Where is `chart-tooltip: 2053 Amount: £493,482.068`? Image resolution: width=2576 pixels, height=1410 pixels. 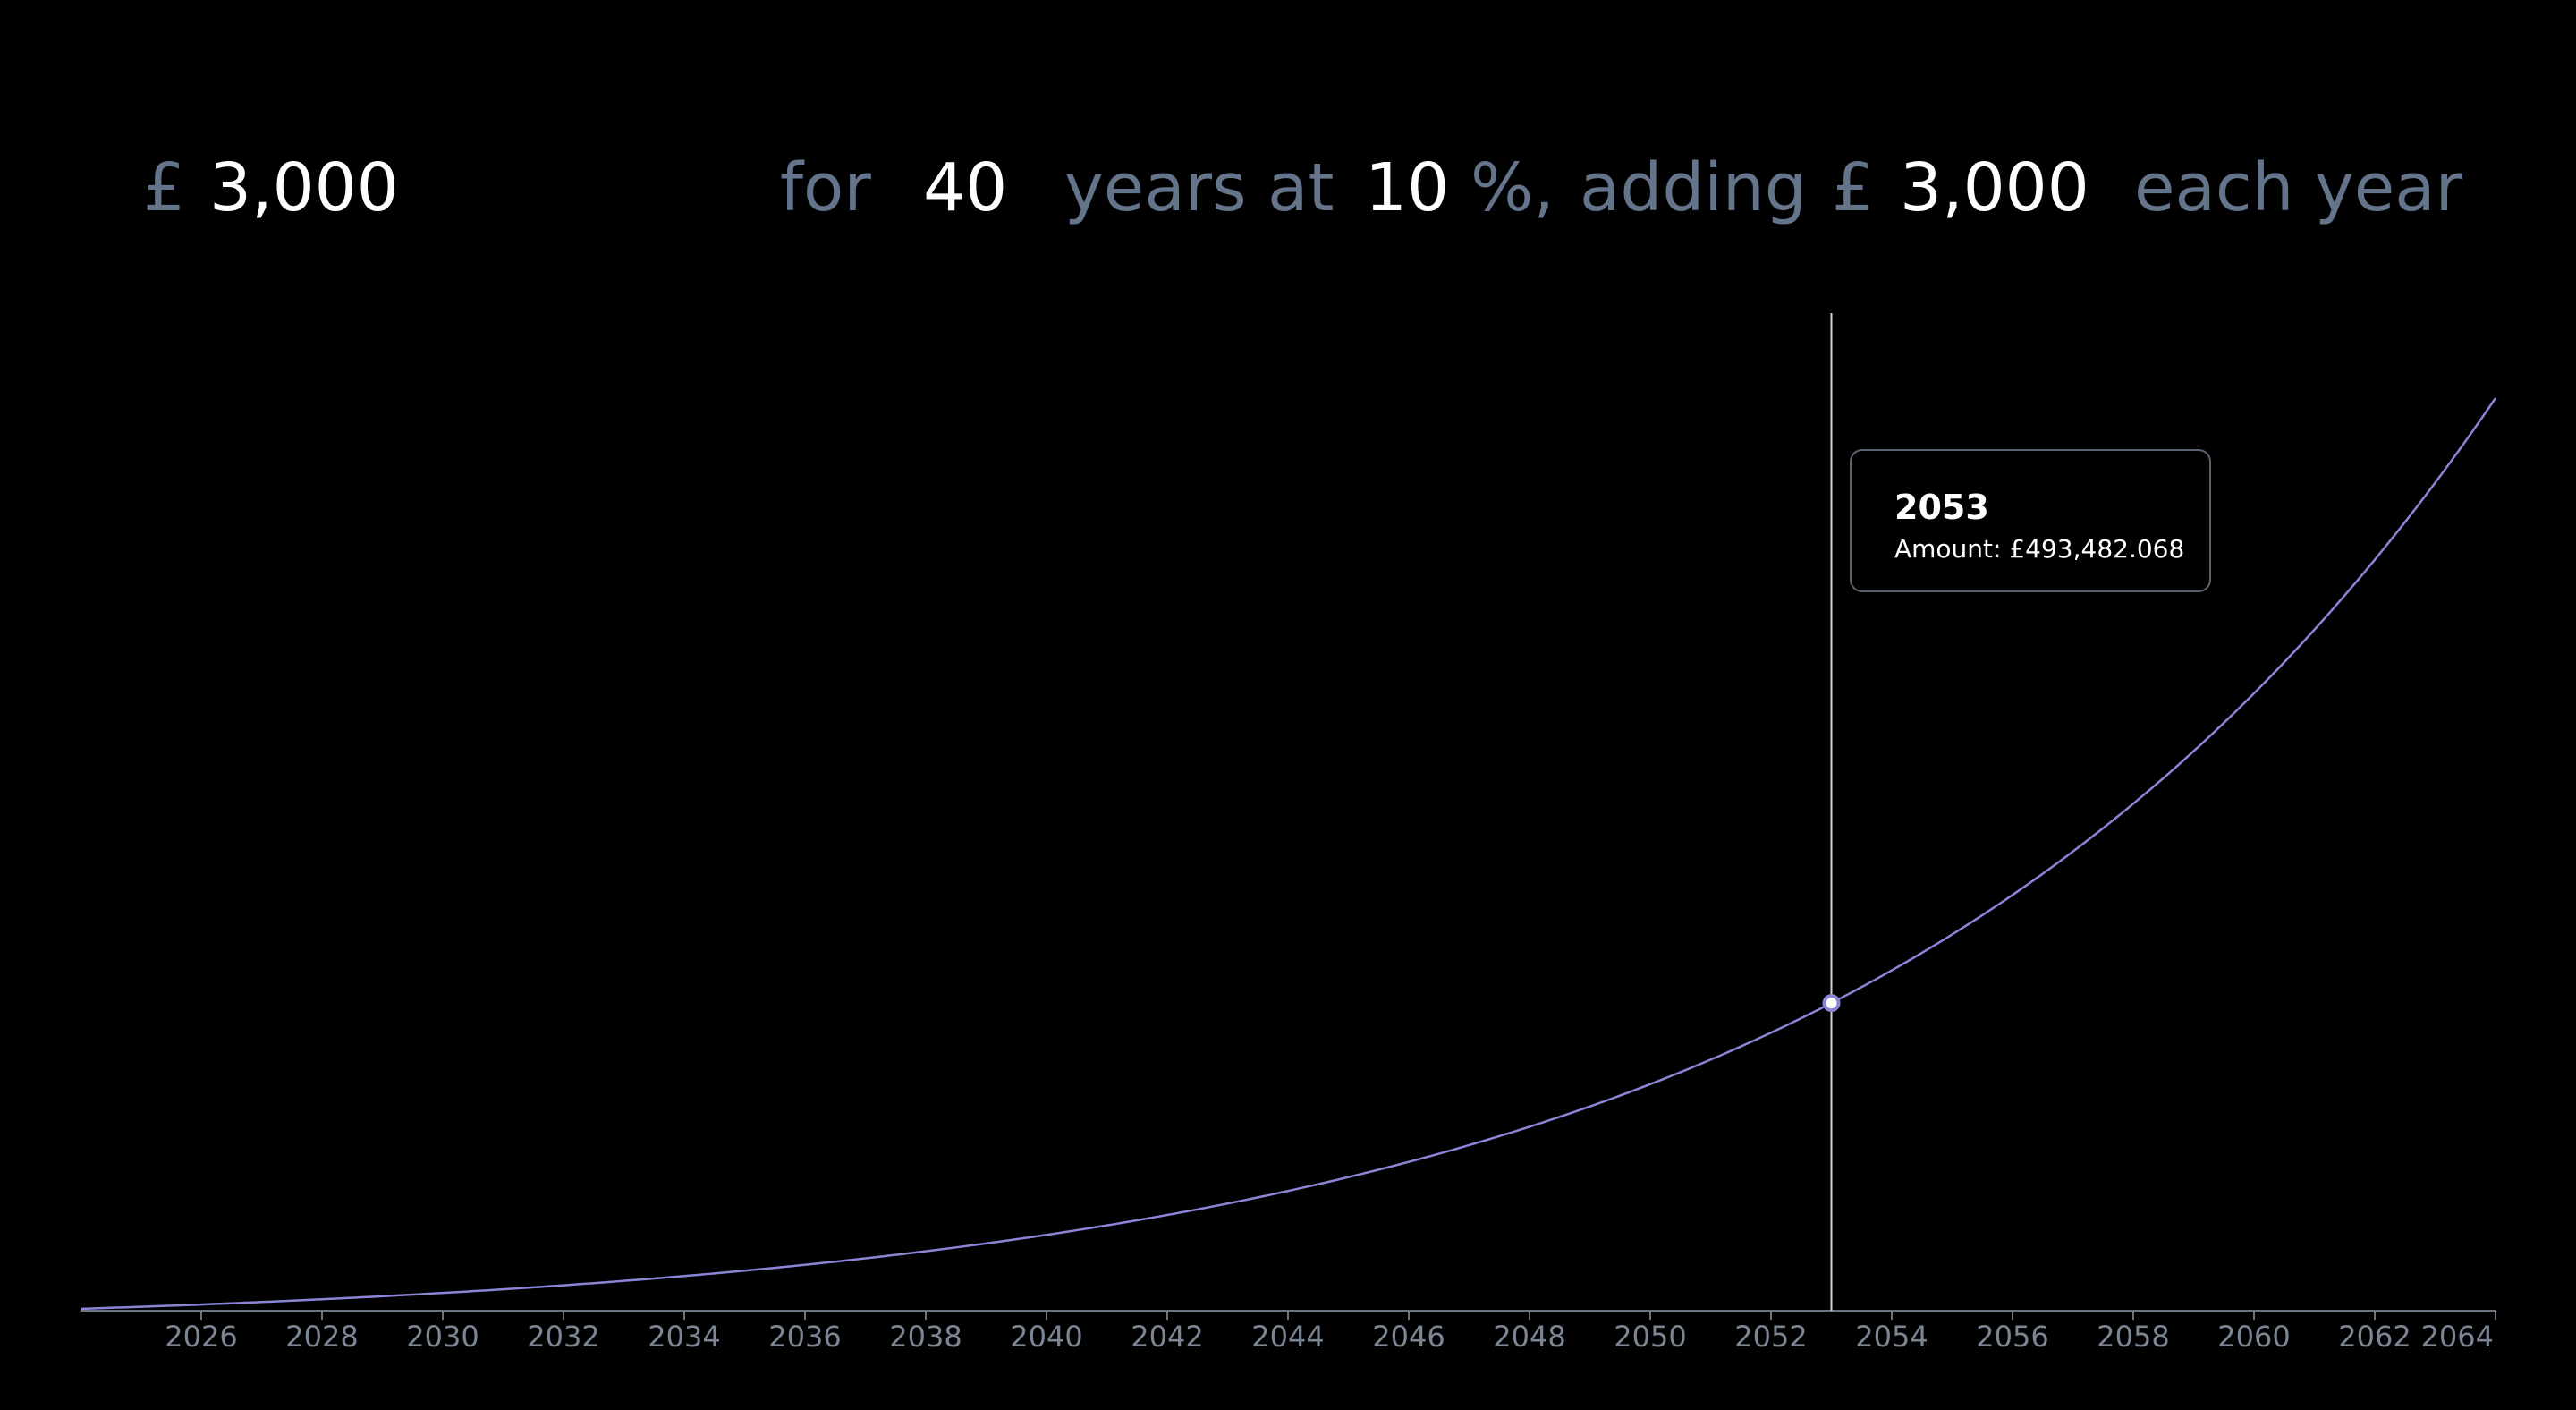 chart-tooltip: 2053 Amount: £493,482.068 is located at coordinates (2030, 521).